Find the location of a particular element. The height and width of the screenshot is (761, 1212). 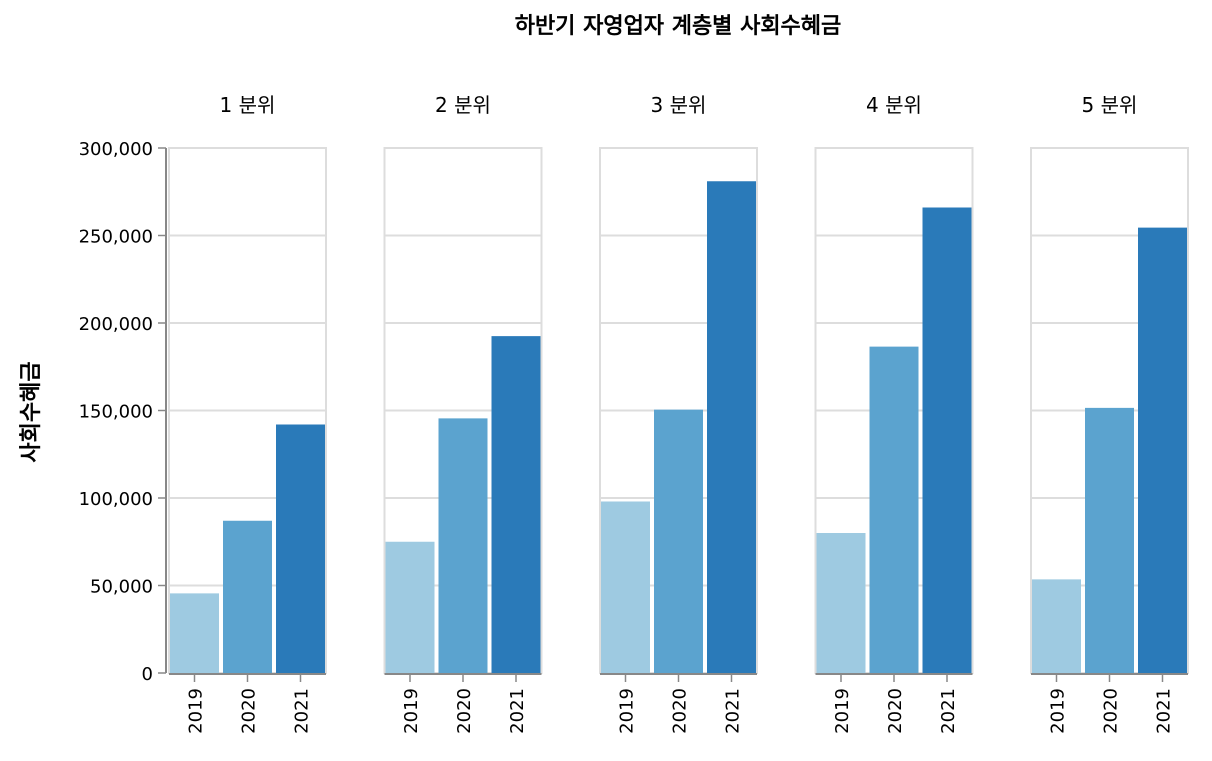

y-axis-title: 사회수혜금 is located at coordinates (31, 411).